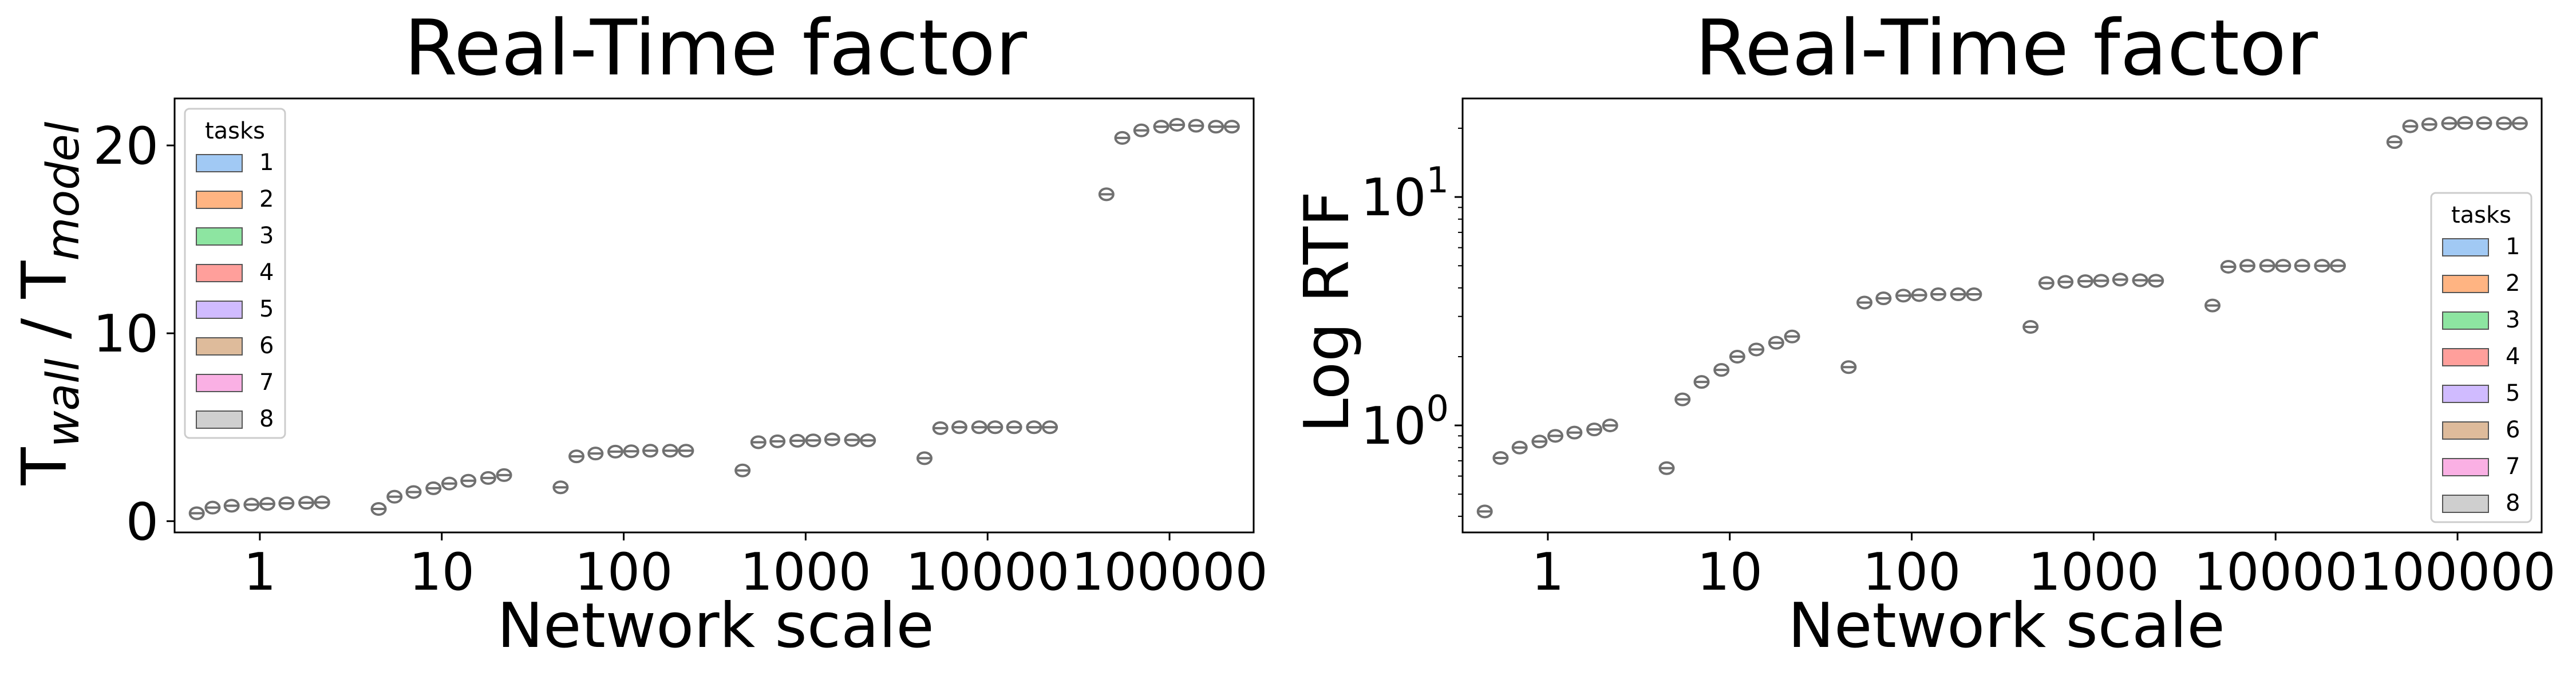  I want to click on left-legend-title: tasks, so click(235, 131).